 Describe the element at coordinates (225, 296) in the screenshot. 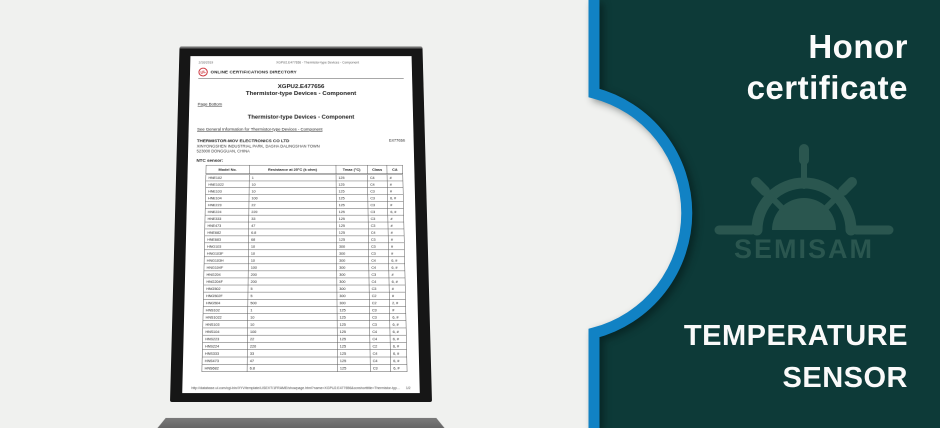

I see `table-cell: HNG502F` at that location.